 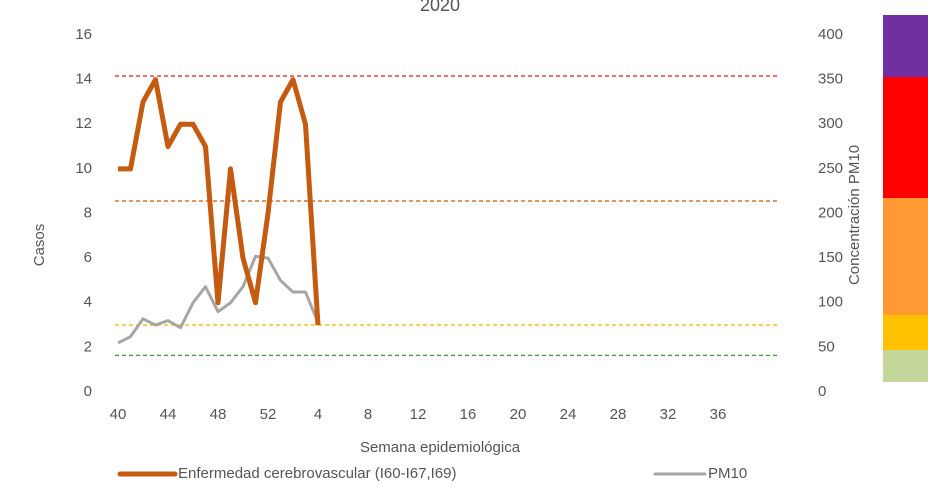 What do you see at coordinates (618, 414) in the screenshot?
I see `x-tick-label: 28` at bounding box center [618, 414].